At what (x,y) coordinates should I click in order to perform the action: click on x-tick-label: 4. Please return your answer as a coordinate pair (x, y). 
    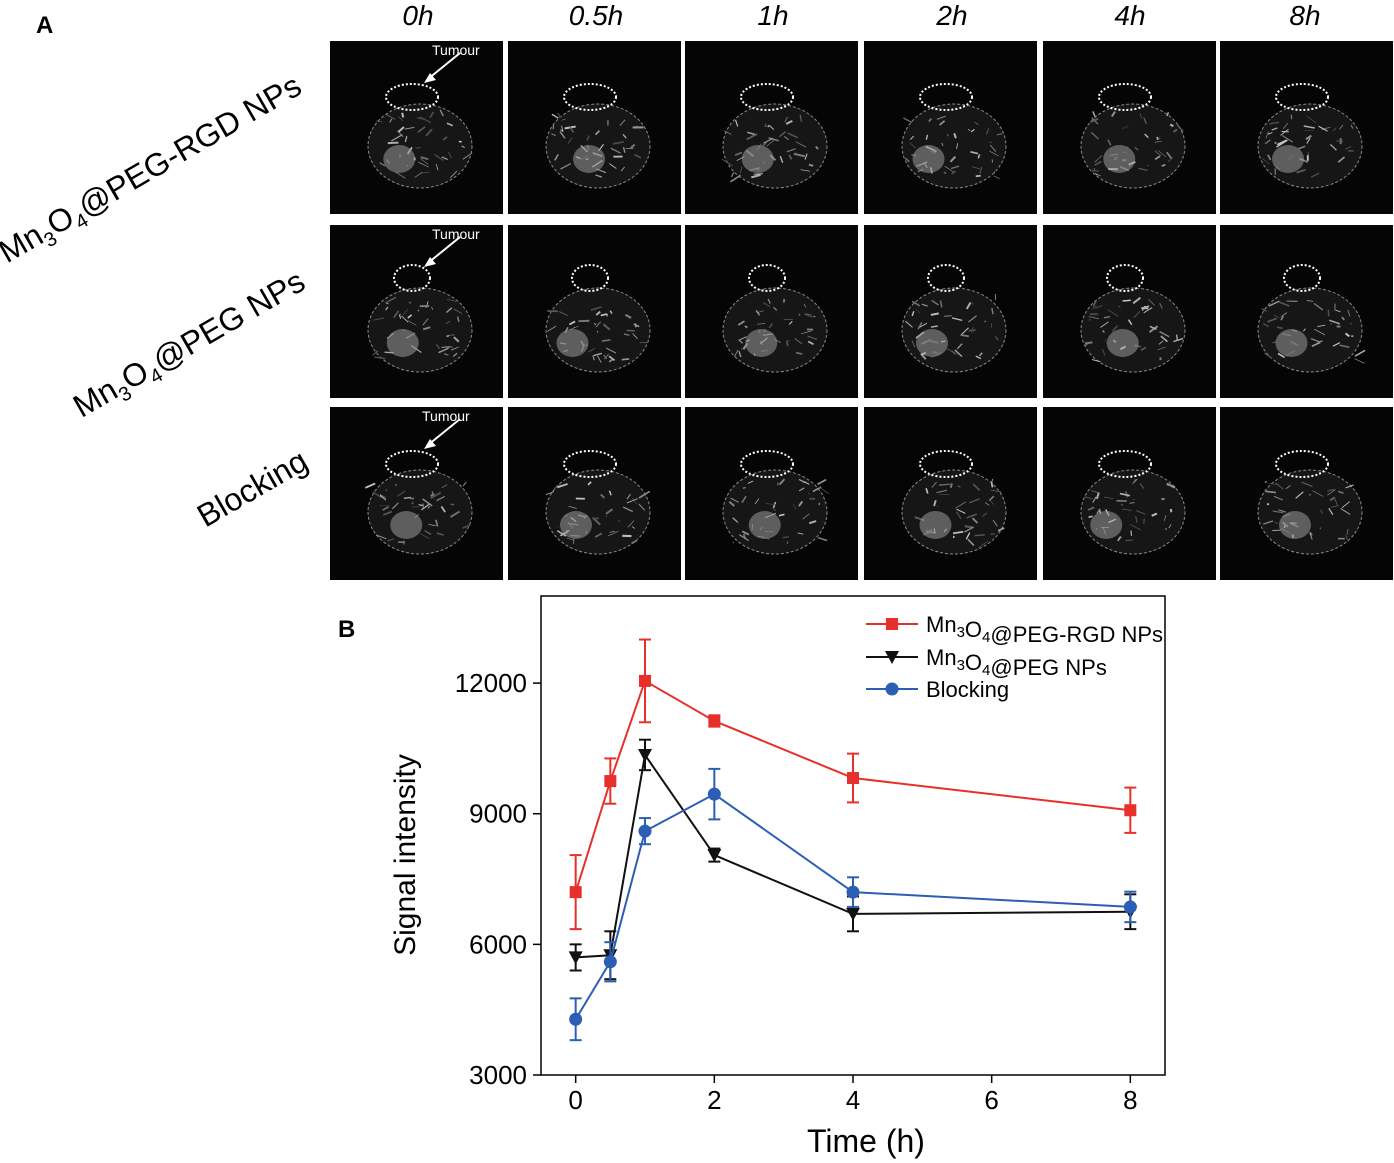
    Looking at the image, I should click on (853, 1100).